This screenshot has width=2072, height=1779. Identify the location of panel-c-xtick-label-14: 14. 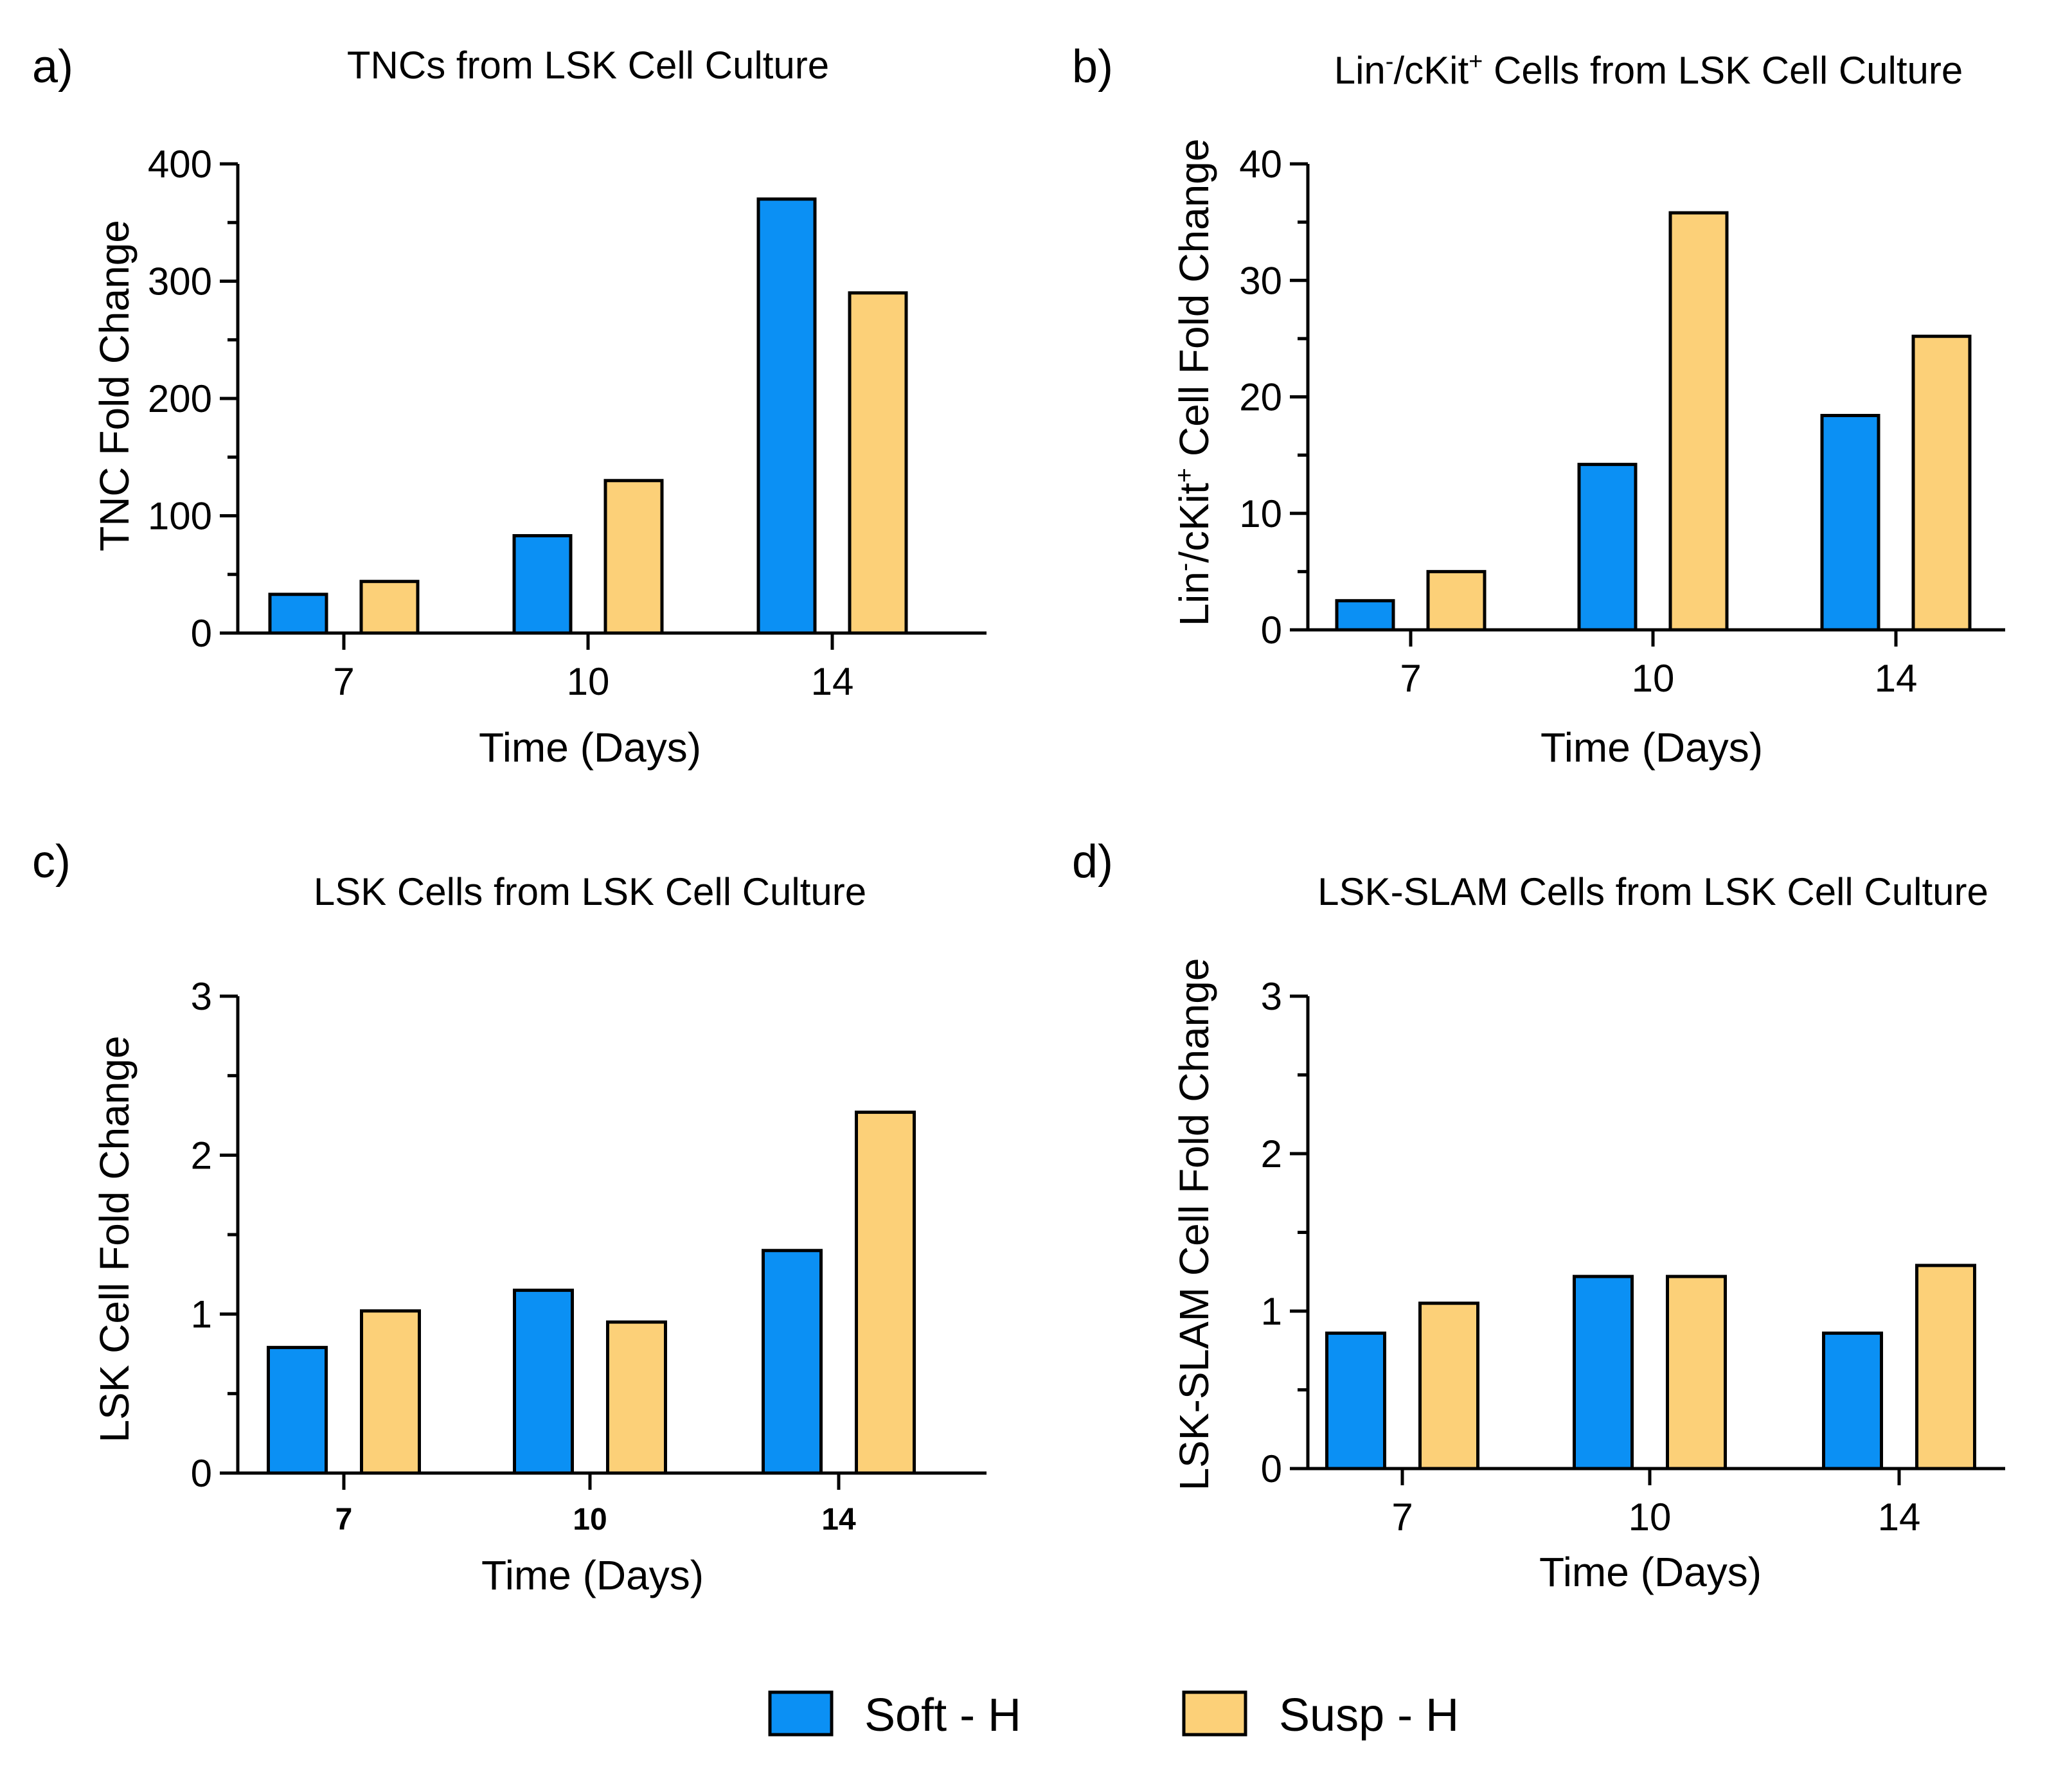
(838, 1520).